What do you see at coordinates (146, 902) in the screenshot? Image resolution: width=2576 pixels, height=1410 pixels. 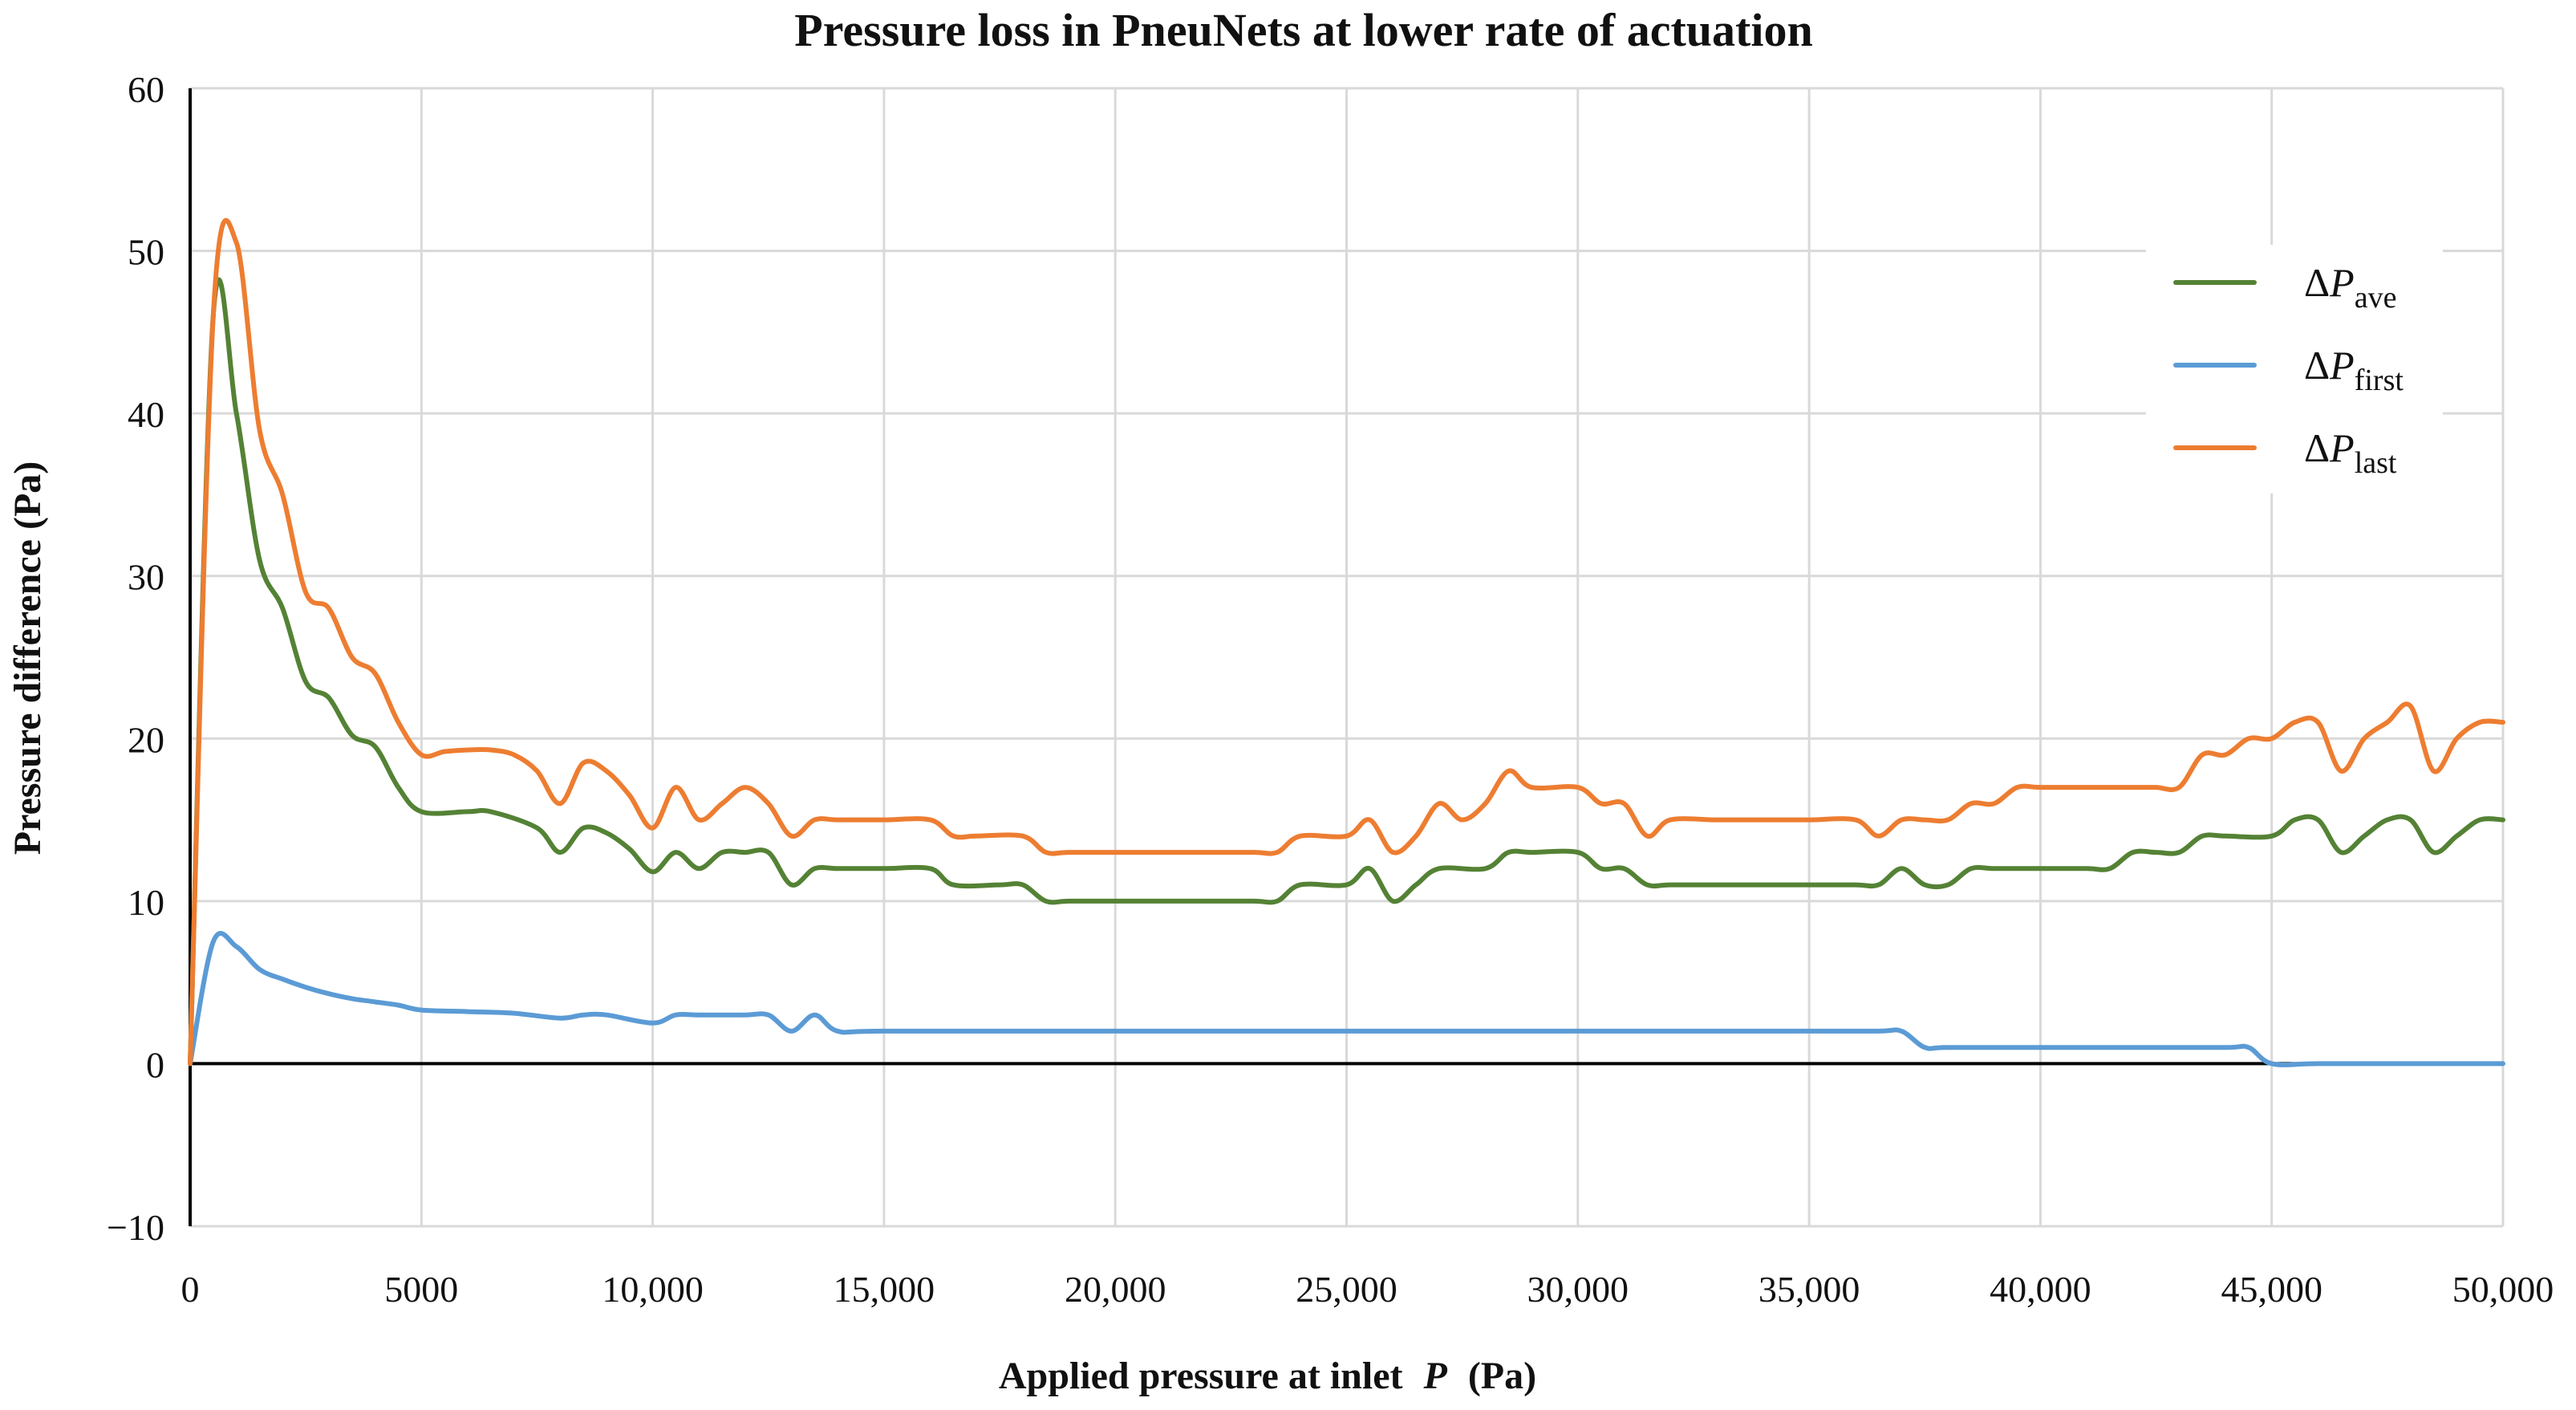 I see `y-tick-label: 10` at bounding box center [146, 902].